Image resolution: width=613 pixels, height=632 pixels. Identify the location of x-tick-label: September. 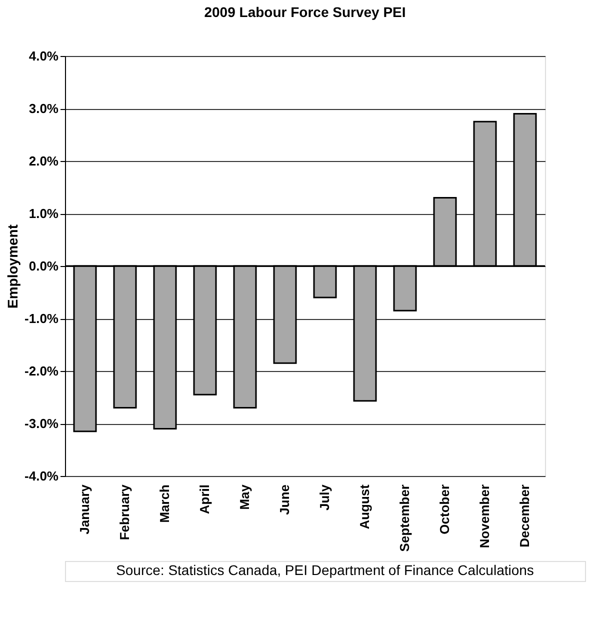
(404, 518).